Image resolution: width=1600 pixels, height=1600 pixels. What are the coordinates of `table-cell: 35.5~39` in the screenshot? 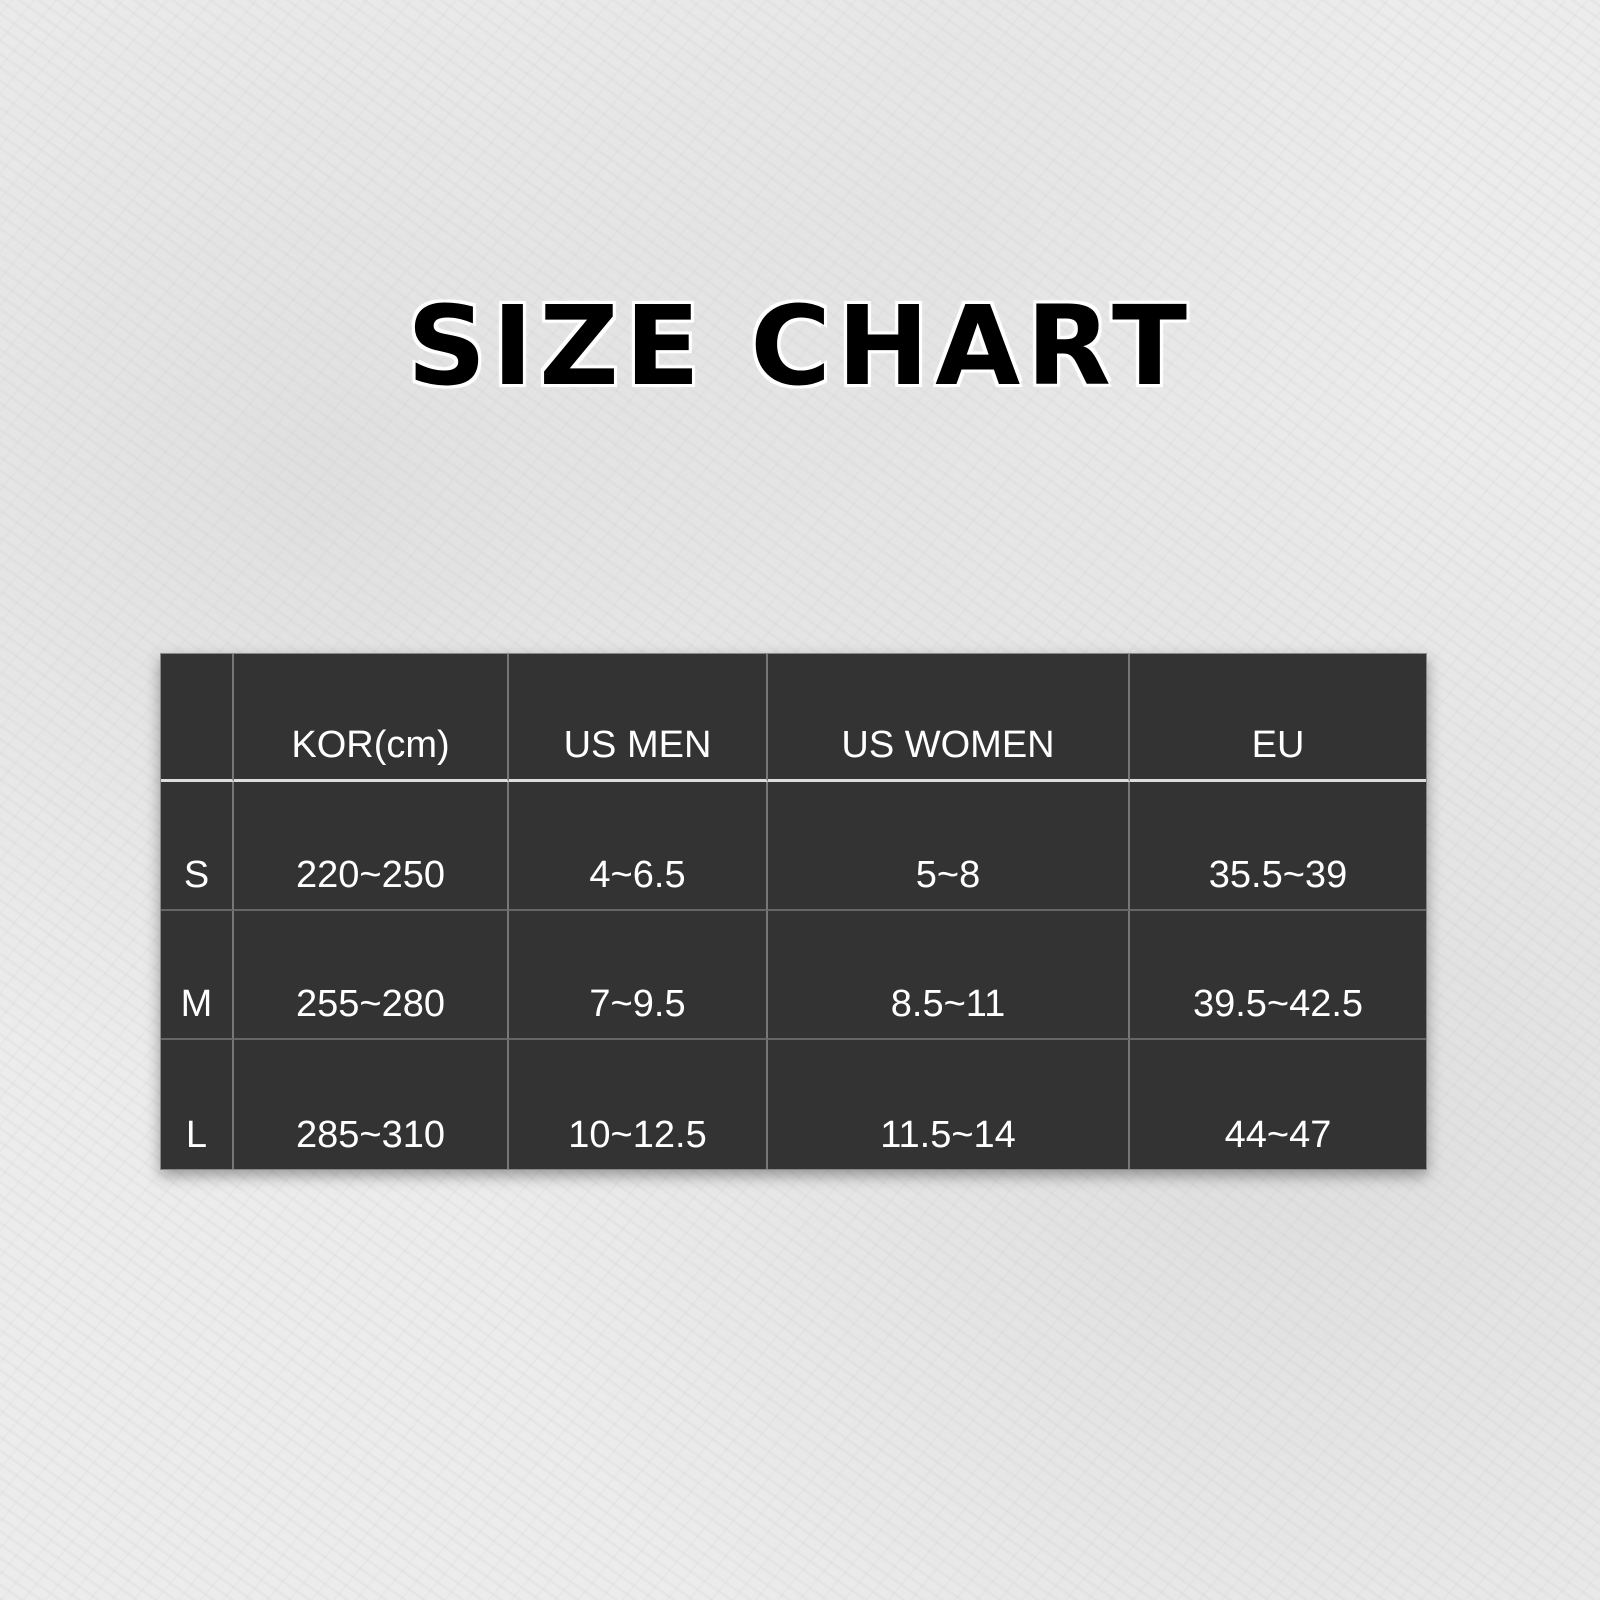 It's located at (1278, 846).